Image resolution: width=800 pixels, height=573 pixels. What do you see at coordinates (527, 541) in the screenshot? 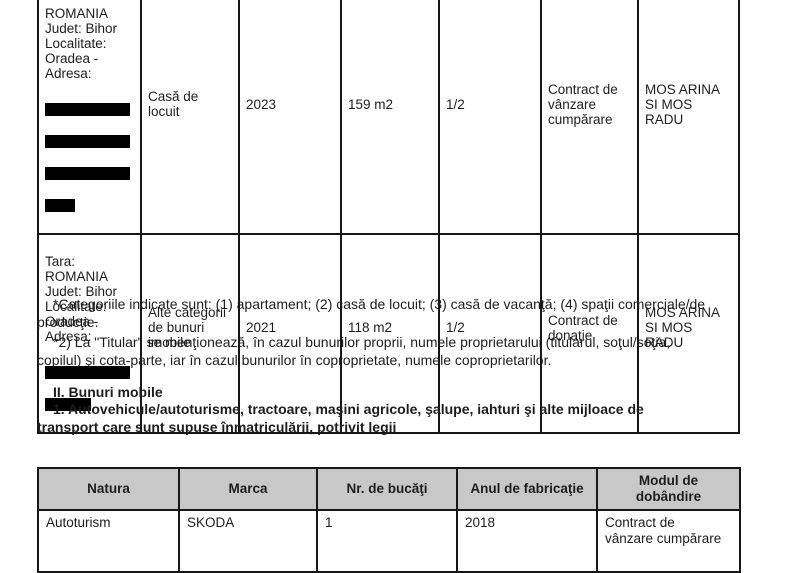
I see `an-fabricatie-cell: 2018` at bounding box center [527, 541].